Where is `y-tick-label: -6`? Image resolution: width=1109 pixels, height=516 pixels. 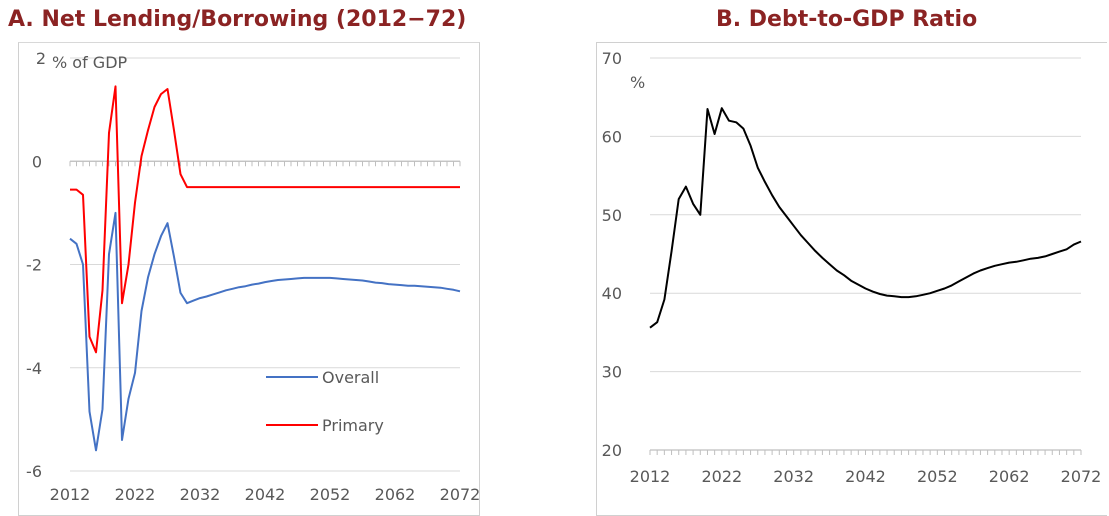
y-tick-label: -6 is located at coordinates (34, 471).